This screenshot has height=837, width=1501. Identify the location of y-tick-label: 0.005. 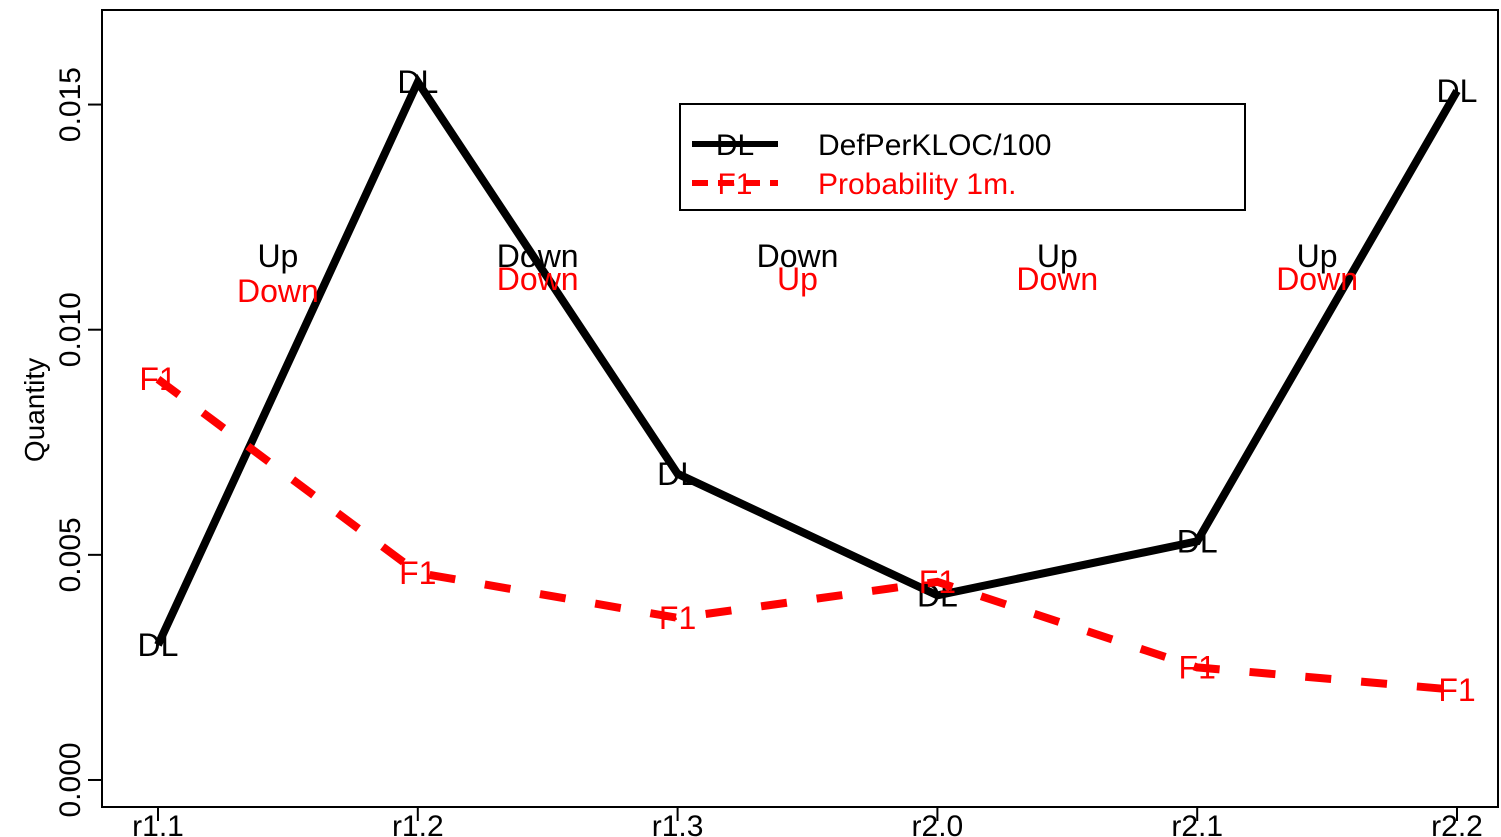
(70, 554).